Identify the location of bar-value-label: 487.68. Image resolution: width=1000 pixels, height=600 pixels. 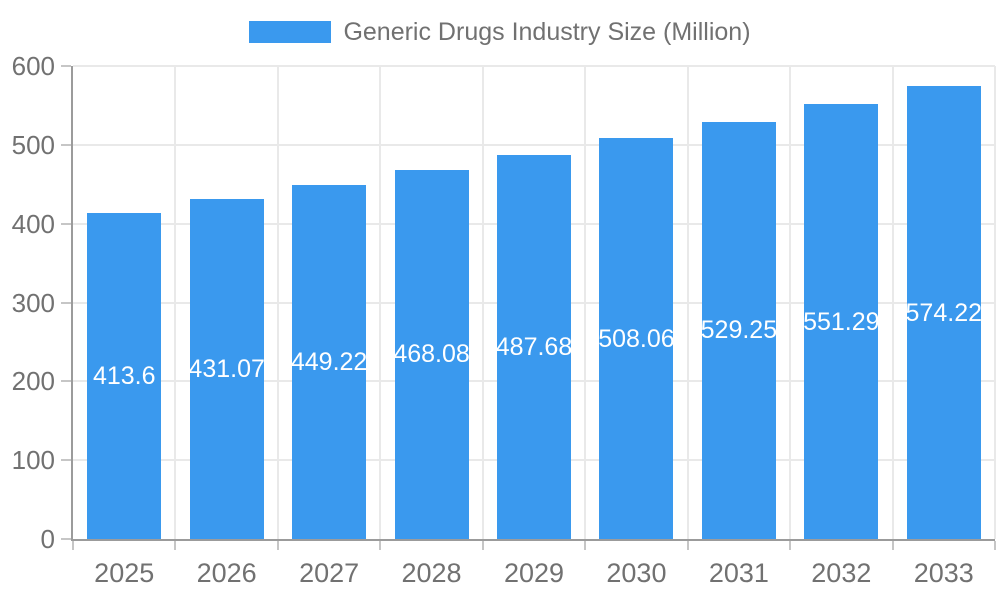
(534, 346).